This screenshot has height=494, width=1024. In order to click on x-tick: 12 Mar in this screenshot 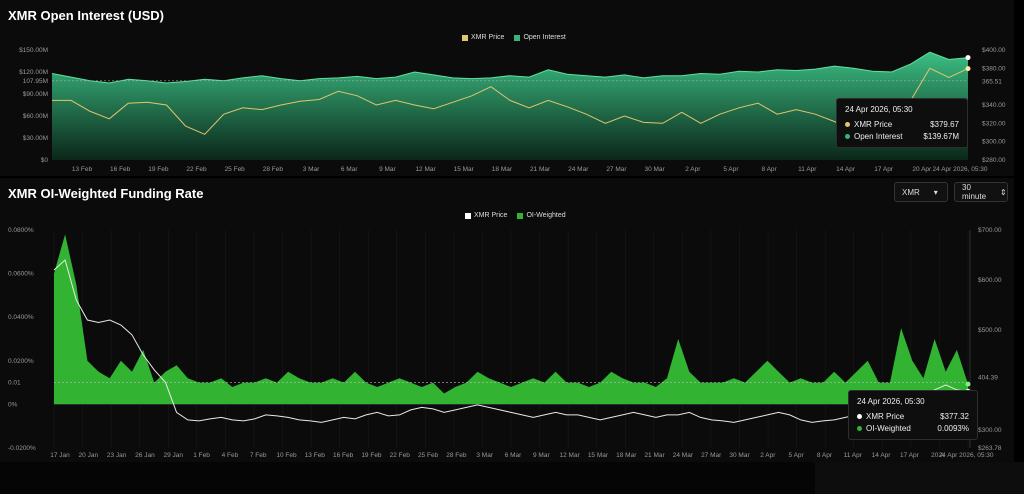, I will do `click(425, 169)`.